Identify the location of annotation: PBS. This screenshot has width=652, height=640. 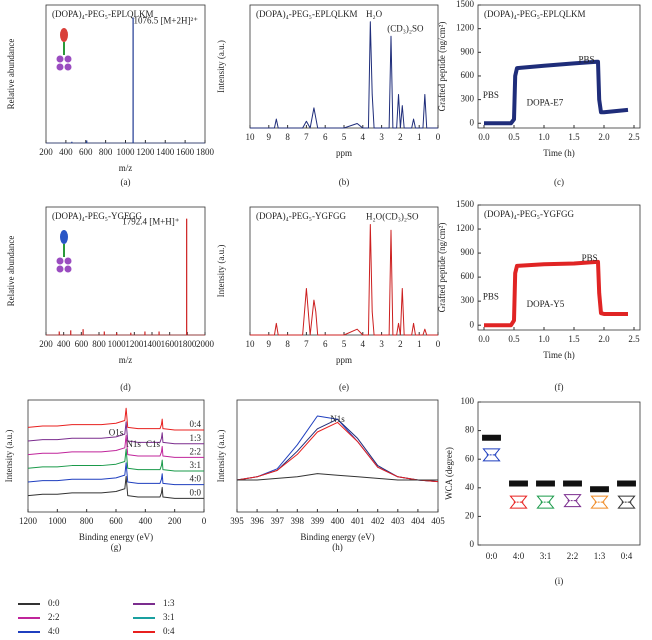
(590, 258).